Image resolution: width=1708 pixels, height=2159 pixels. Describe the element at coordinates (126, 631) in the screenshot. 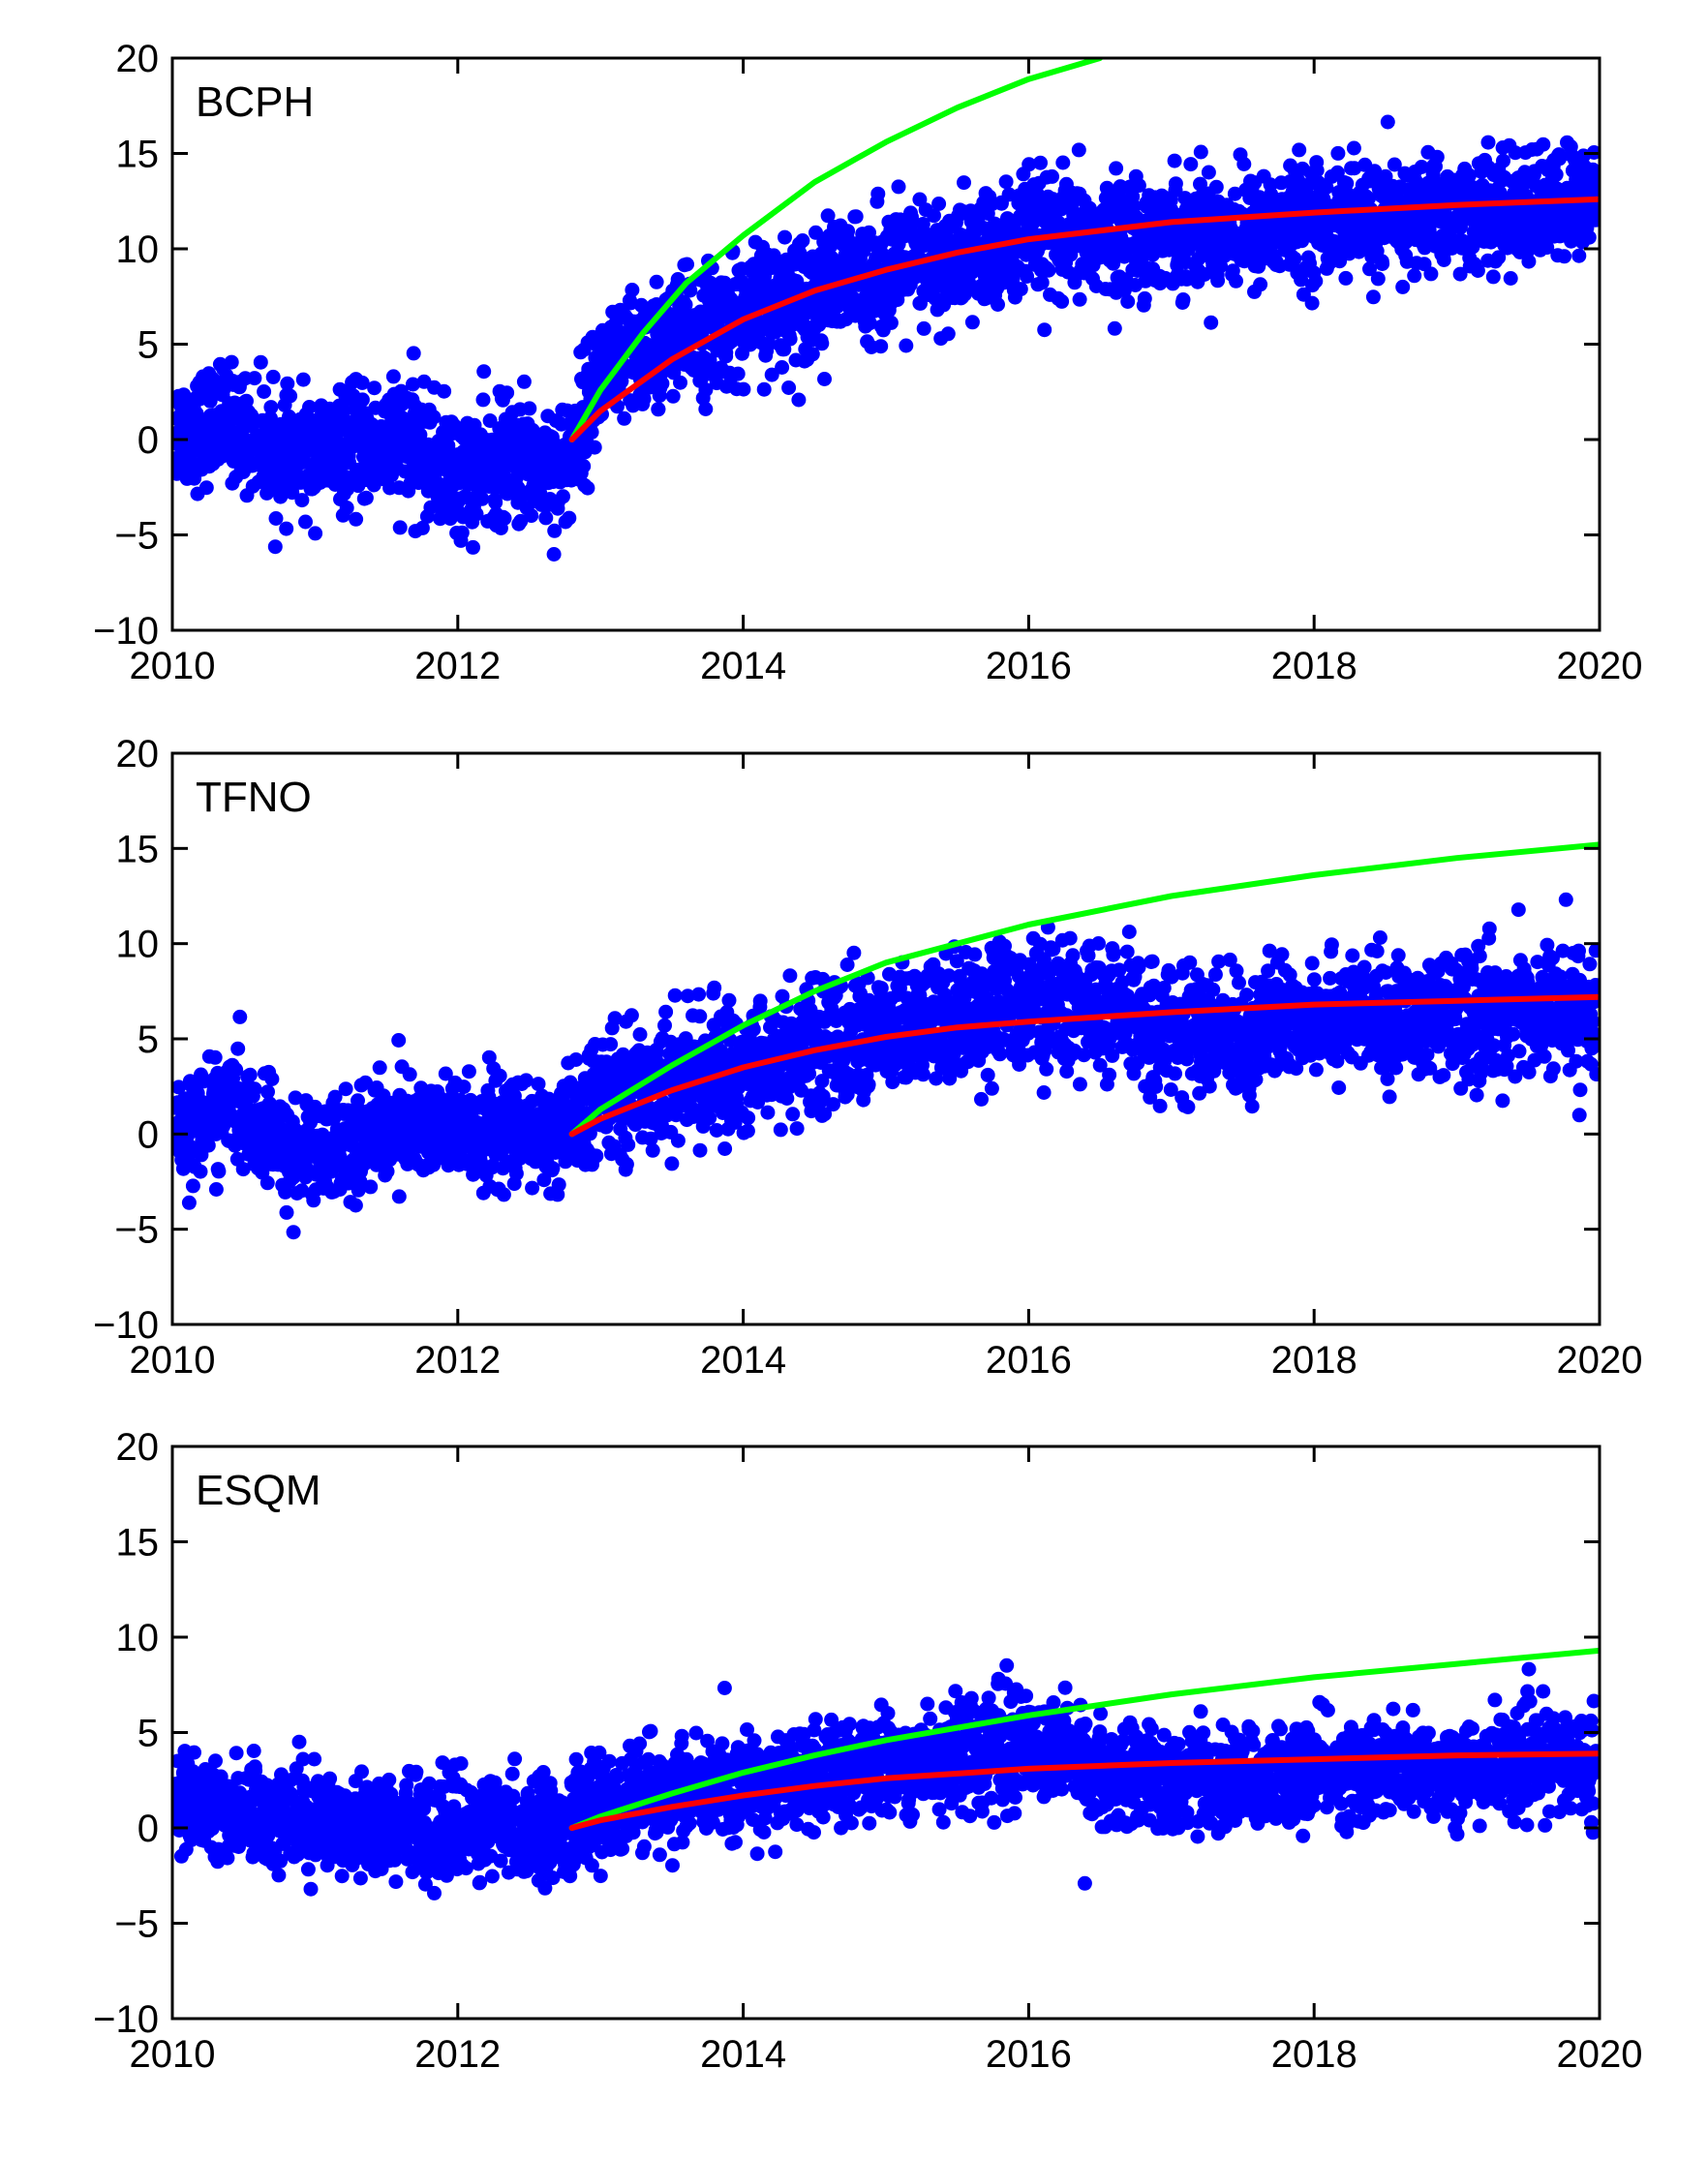

I see `y-tick-label: −10` at that location.